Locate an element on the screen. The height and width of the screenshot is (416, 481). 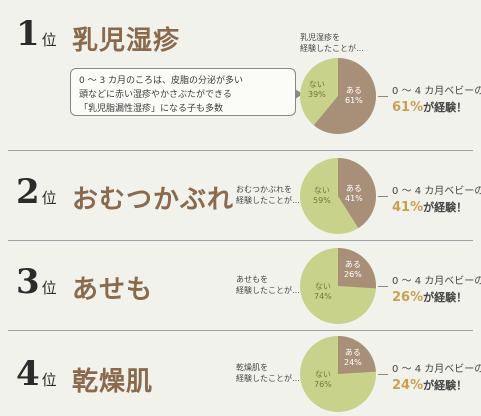
yes-label: ある 61% is located at coordinates (354, 95).